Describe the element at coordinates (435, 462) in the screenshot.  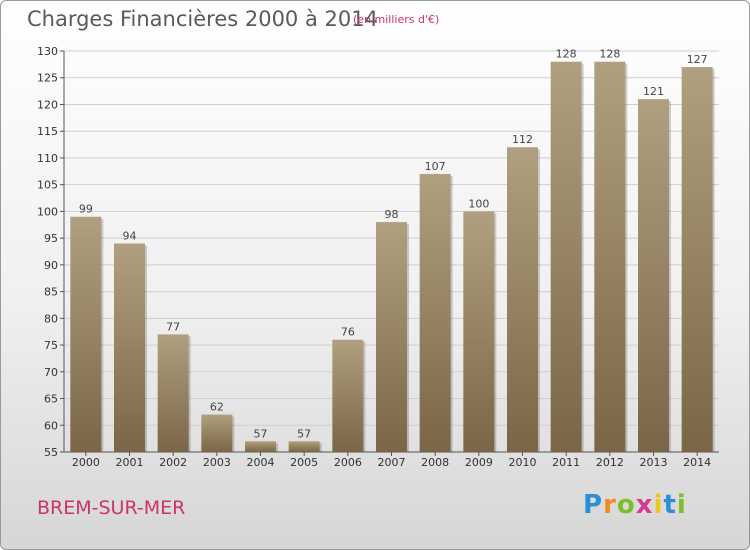
I see `x-tick-label-2008: 2008` at that location.